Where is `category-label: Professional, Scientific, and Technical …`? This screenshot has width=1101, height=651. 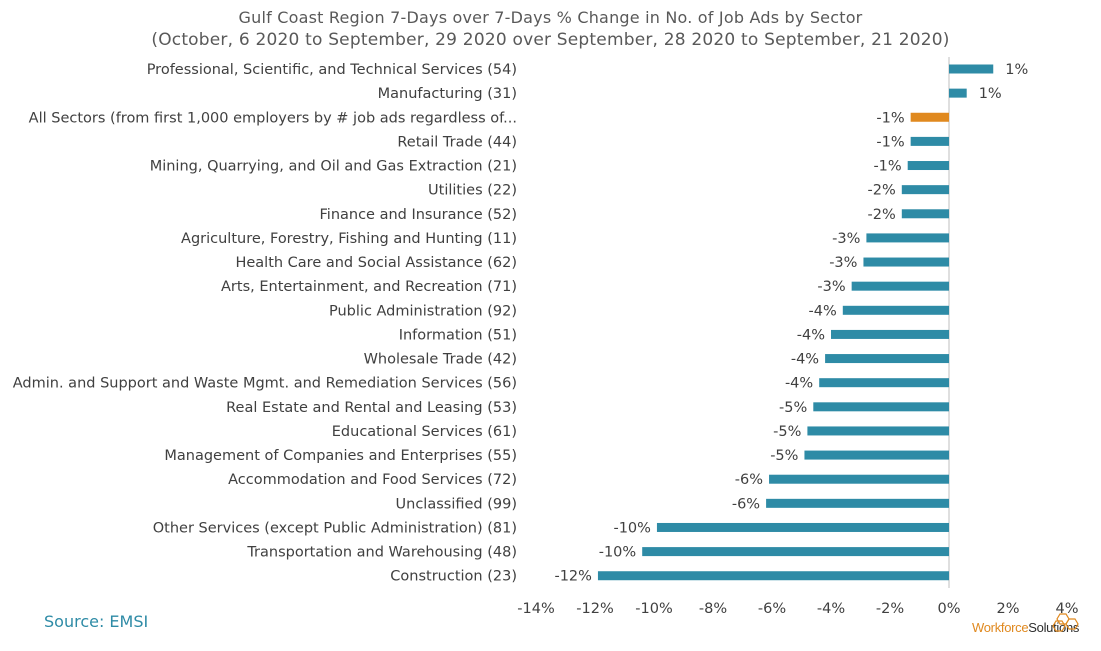
category-label: Professional, Scientific, and Technical … is located at coordinates (332, 70).